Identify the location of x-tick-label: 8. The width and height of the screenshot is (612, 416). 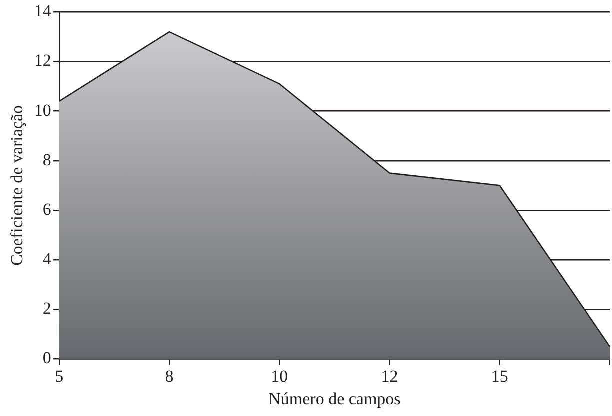
(169, 376).